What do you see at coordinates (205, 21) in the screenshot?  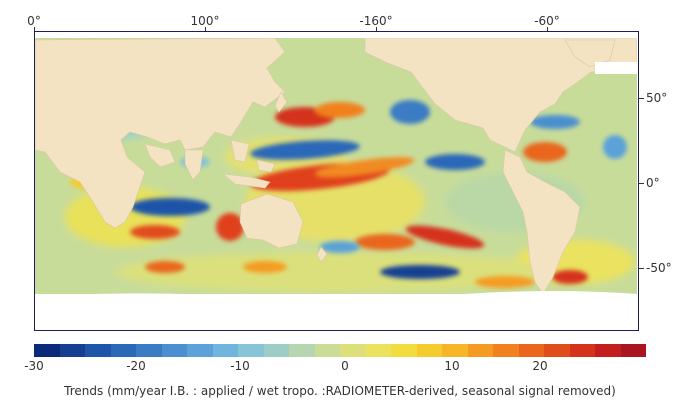 I see `longitude-label-100: 100°` at bounding box center [205, 21].